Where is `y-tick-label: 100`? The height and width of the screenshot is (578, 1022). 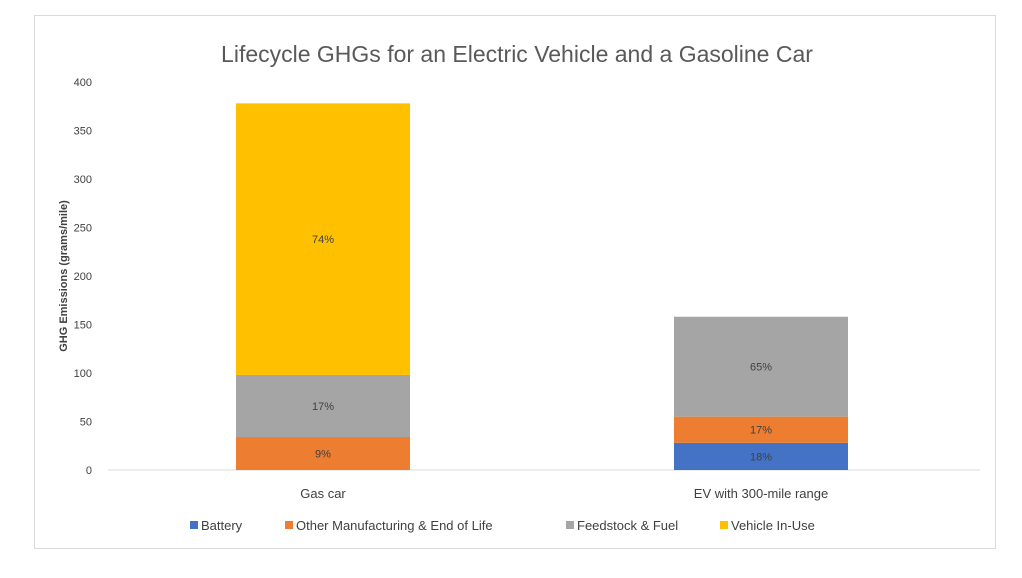
y-tick-label: 100 is located at coordinates (83, 374).